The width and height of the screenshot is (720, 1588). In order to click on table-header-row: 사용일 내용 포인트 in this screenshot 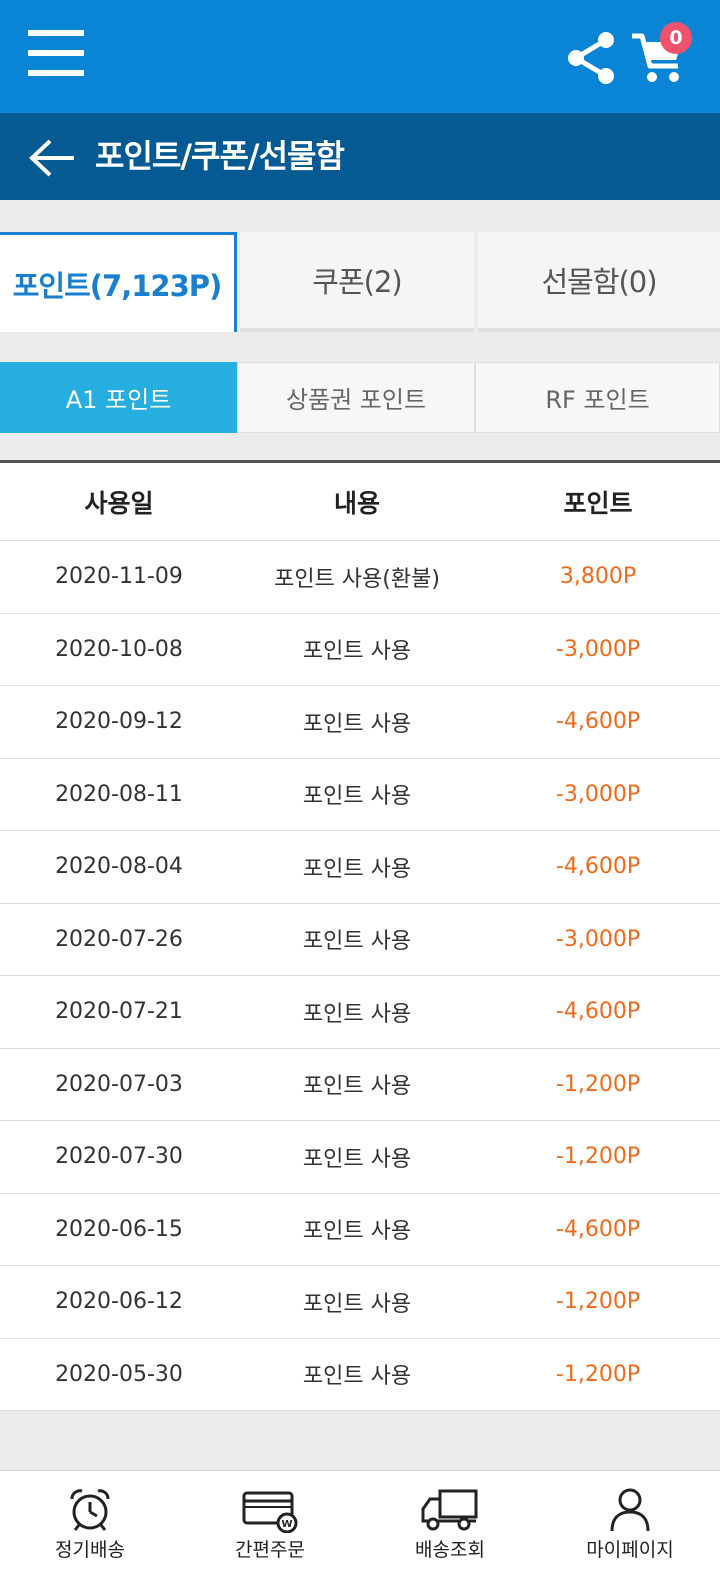, I will do `click(360, 502)`.